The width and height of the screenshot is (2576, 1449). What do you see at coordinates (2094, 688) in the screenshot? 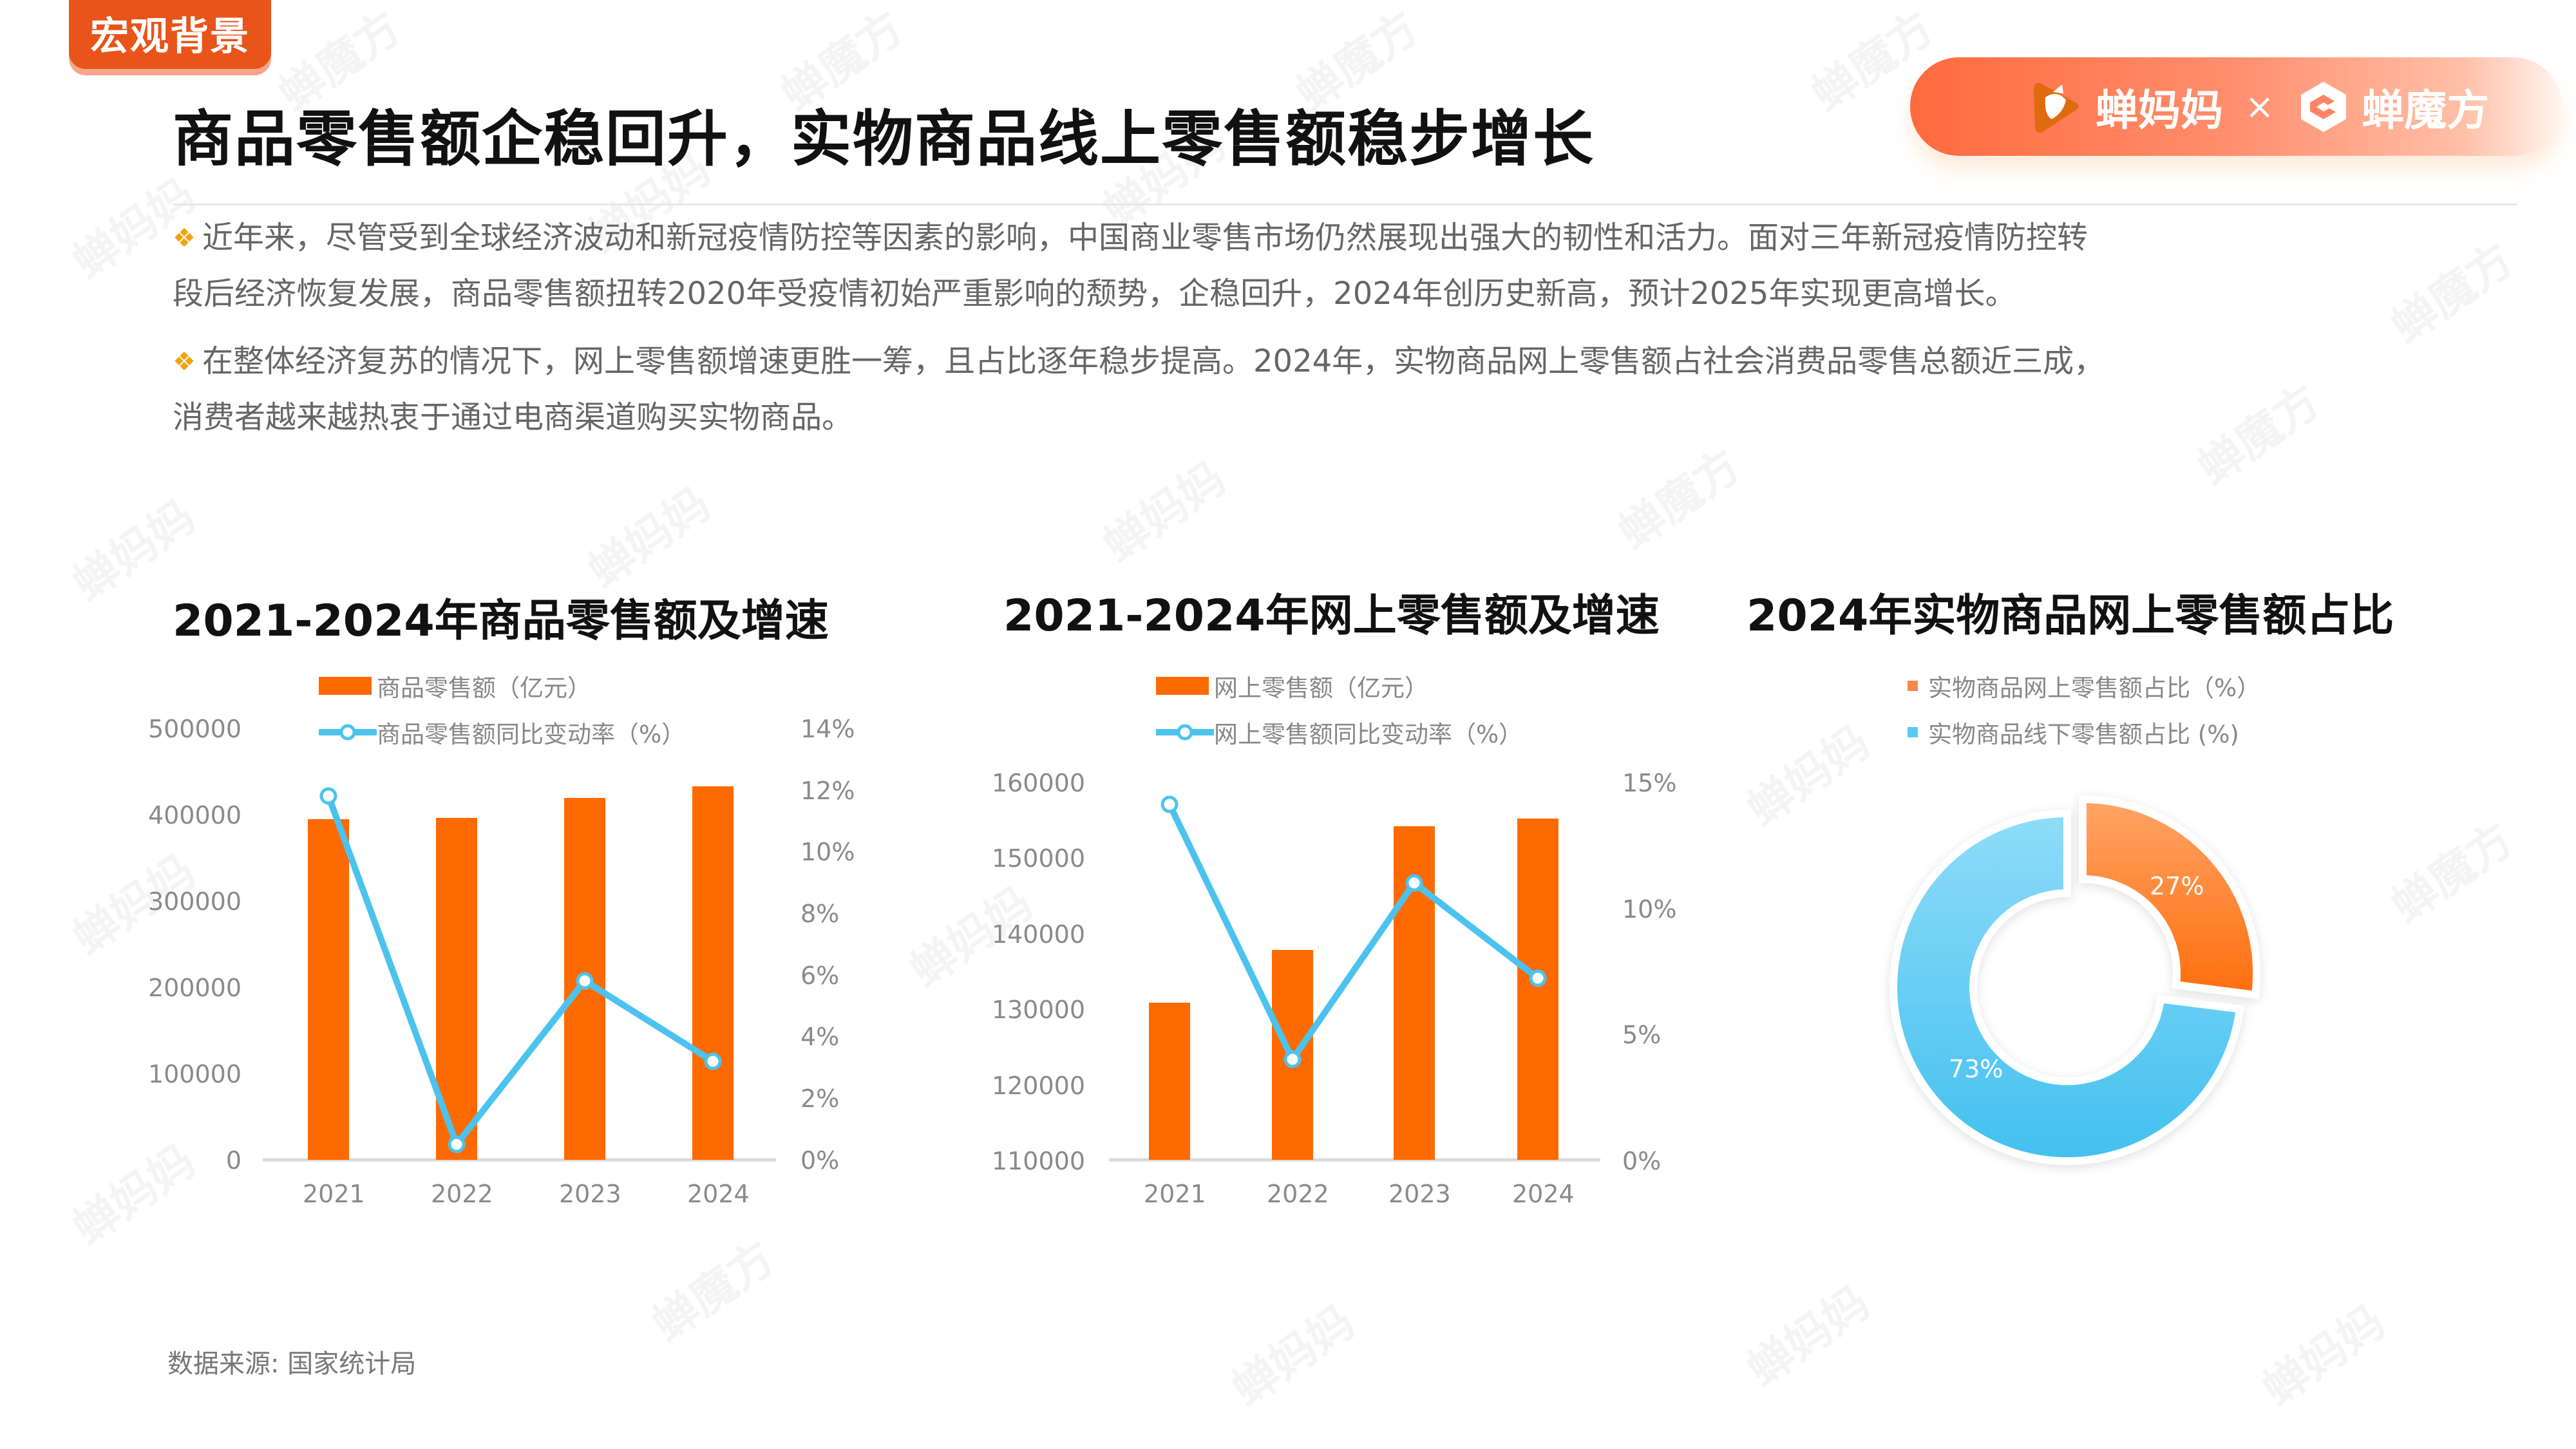
I see `legend-label-online: 实物商品网上零售额占比（%）` at bounding box center [2094, 688].